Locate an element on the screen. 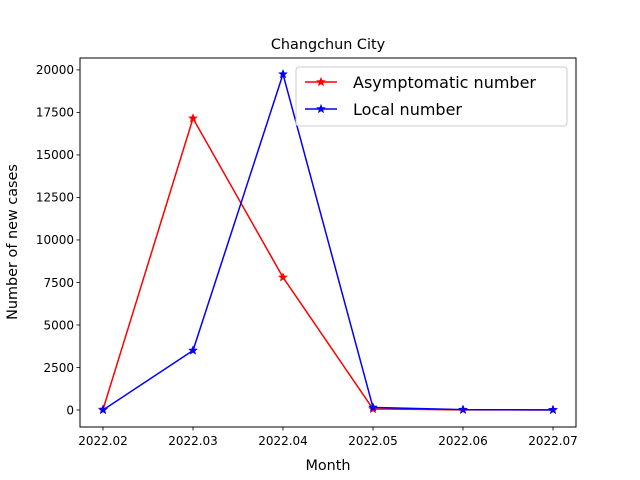 The width and height of the screenshot is (640, 480). legend: Asymptomatic number Local number is located at coordinates (431, 96).